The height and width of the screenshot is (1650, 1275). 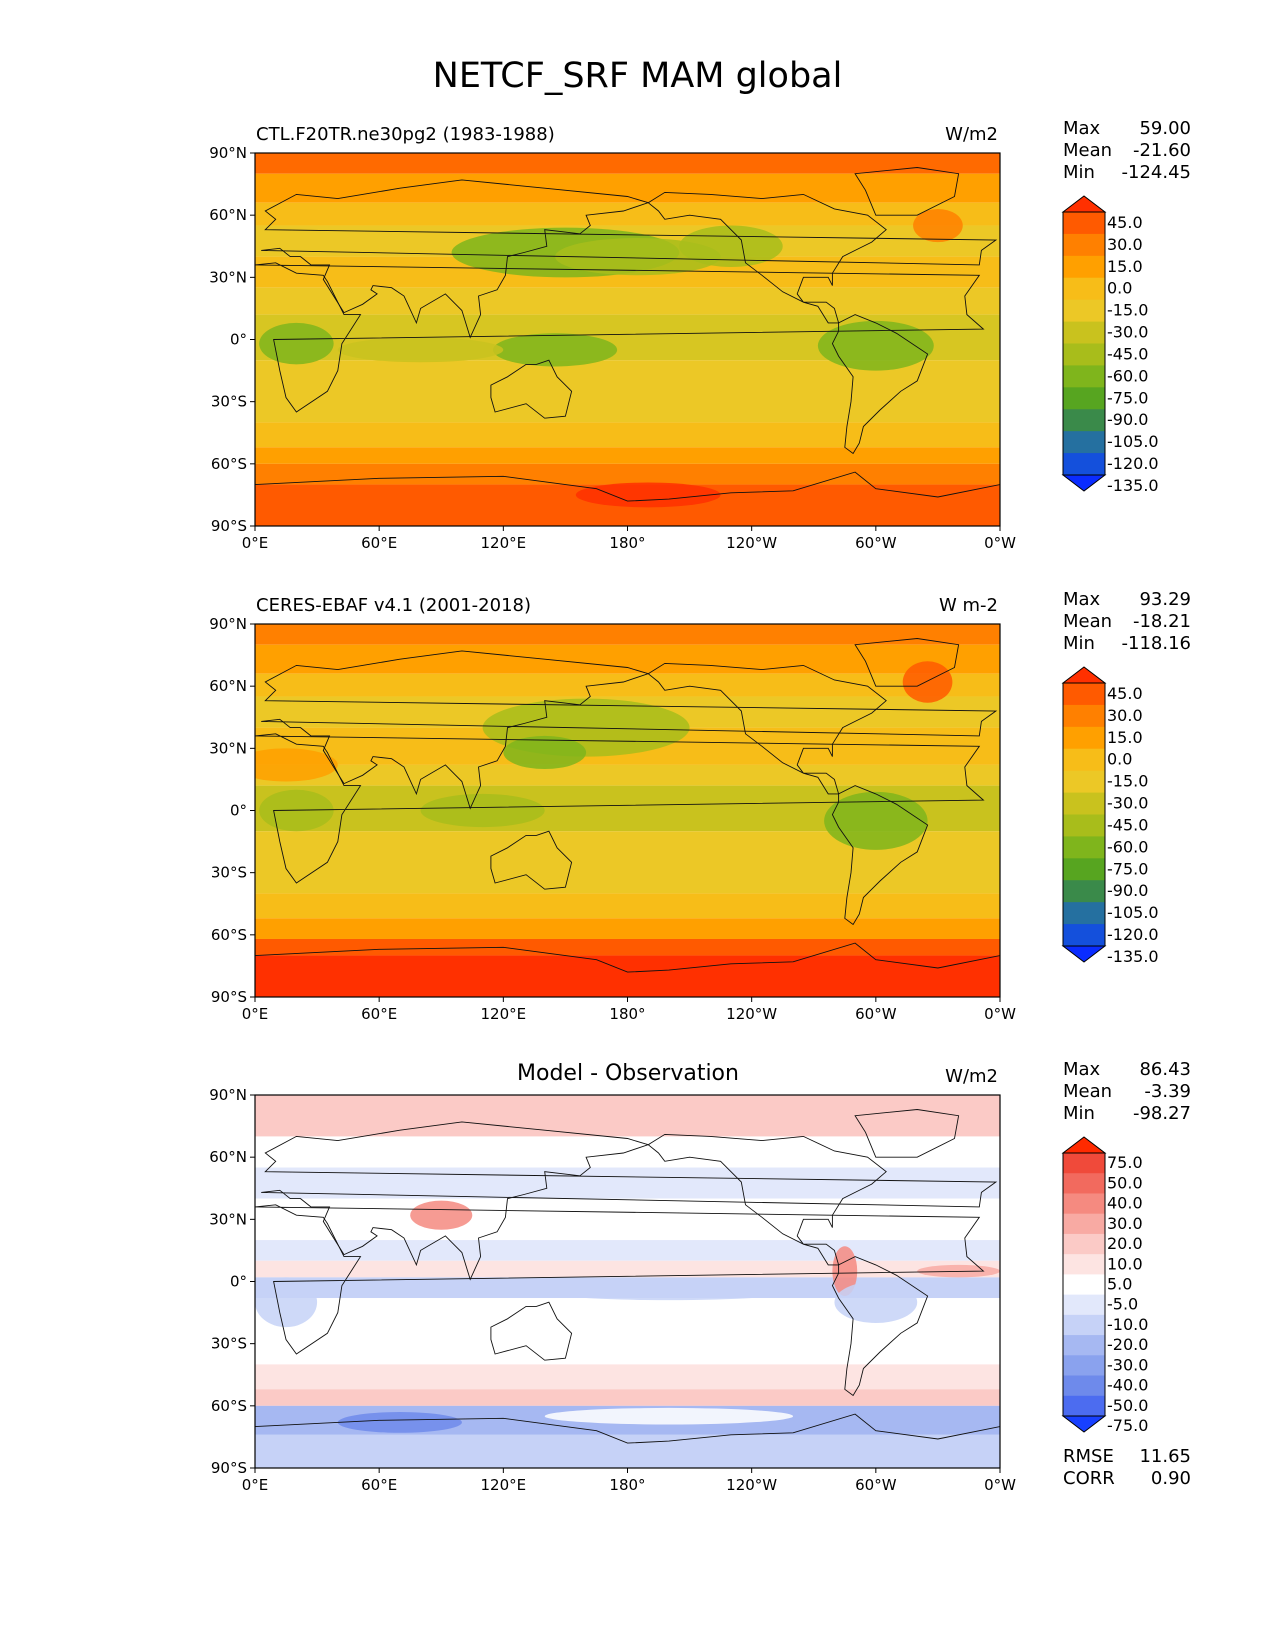 I want to click on coastline-antarctica, so click(x=627, y=498).